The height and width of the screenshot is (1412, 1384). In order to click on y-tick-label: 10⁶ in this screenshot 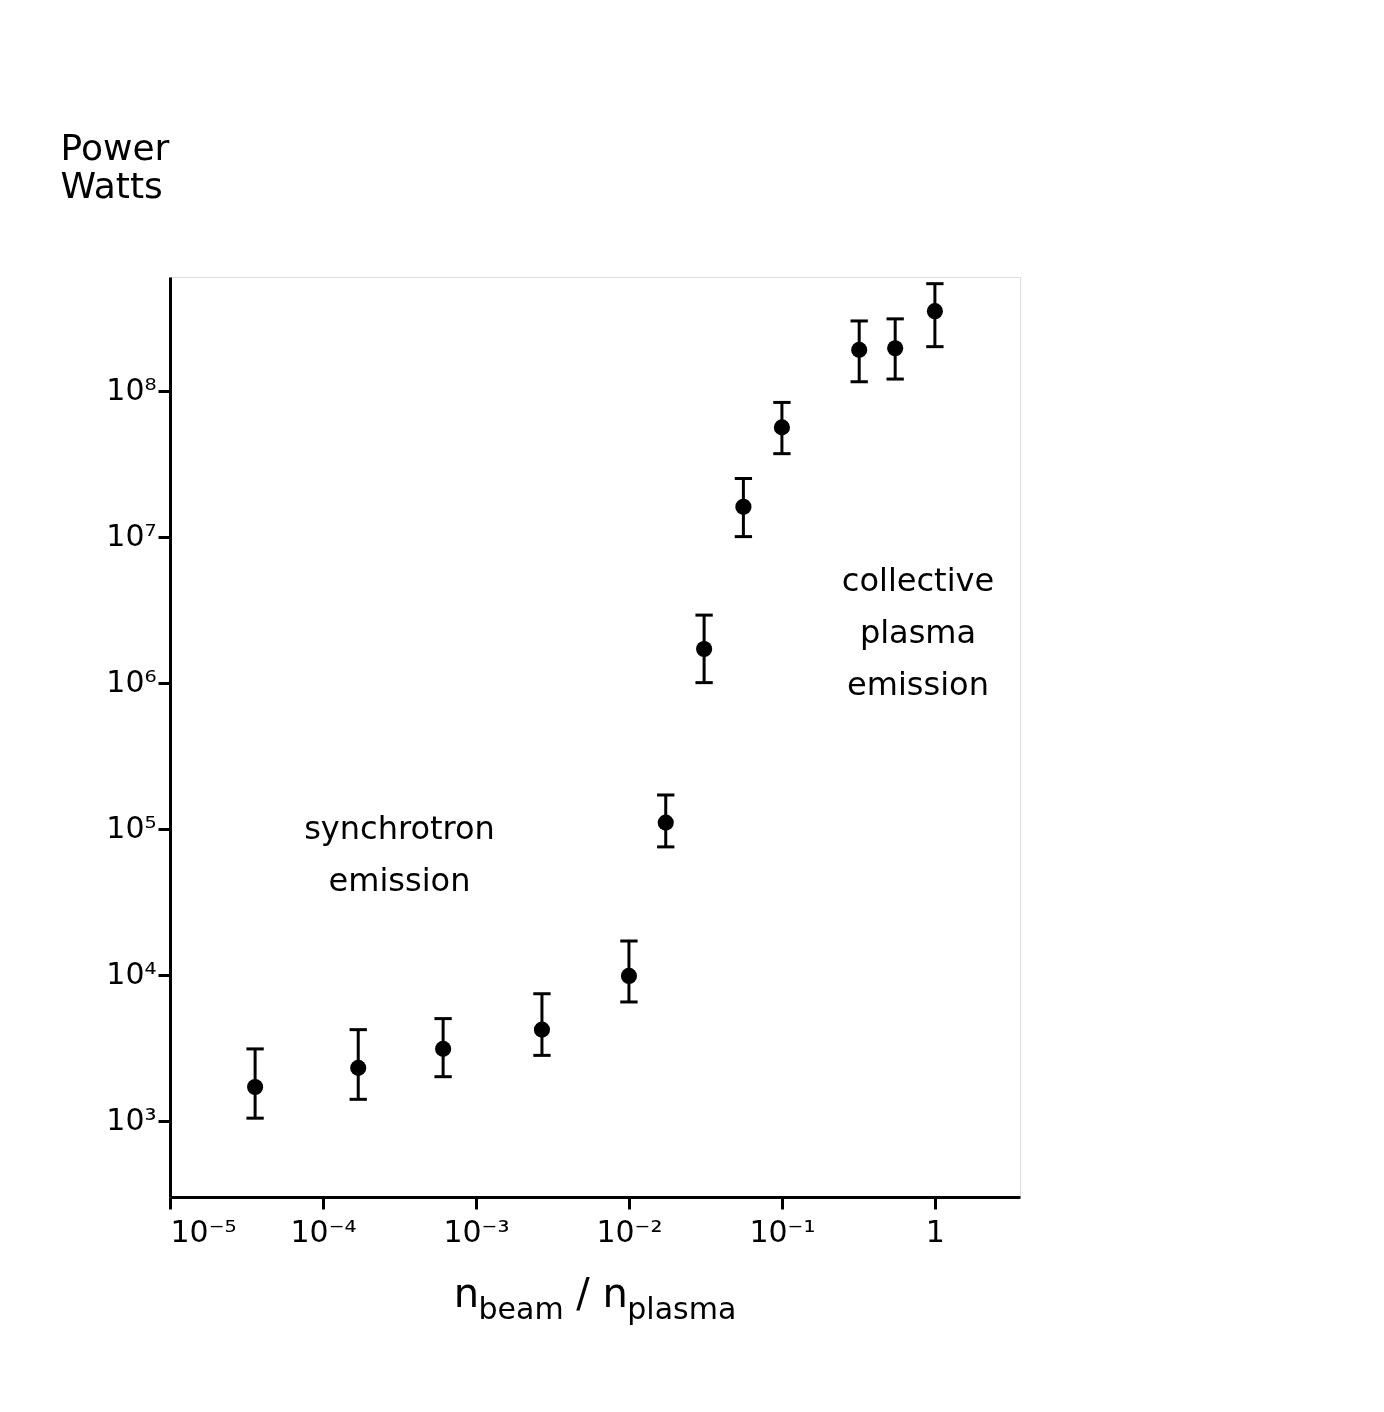, I will do `click(131, 682)`.